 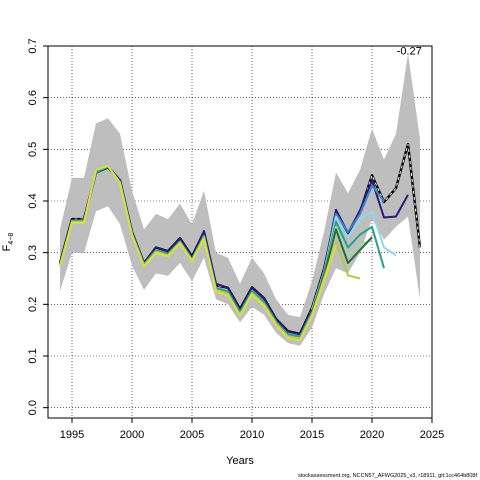 I want to click on x-tick-label: 2005, so click(x=192, y=435).